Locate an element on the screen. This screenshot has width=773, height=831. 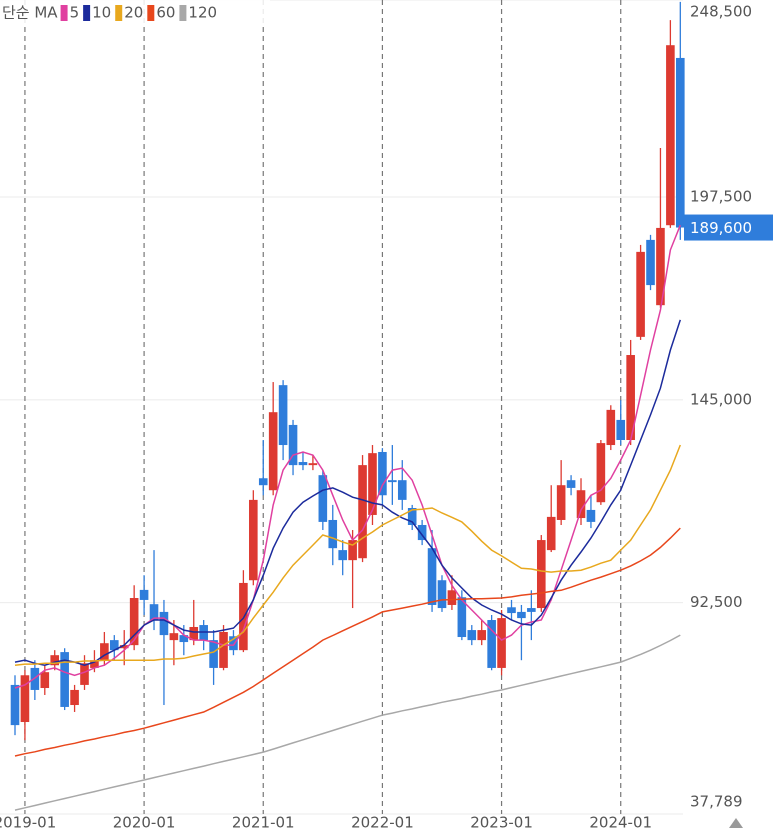
legend-label: 20 is located at coordinates (133, 13).